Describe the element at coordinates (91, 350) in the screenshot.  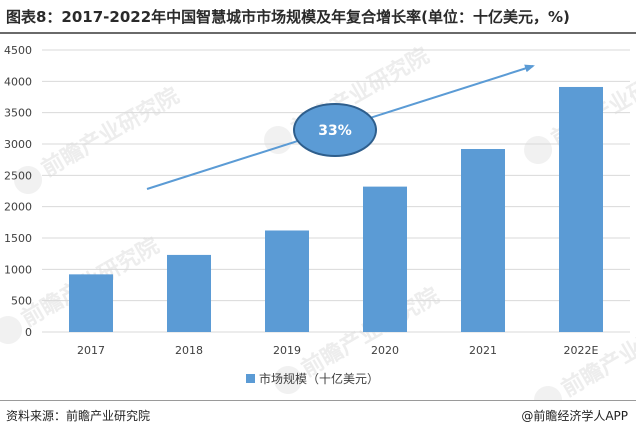
I see `x-tick-label: 2017` at that location.